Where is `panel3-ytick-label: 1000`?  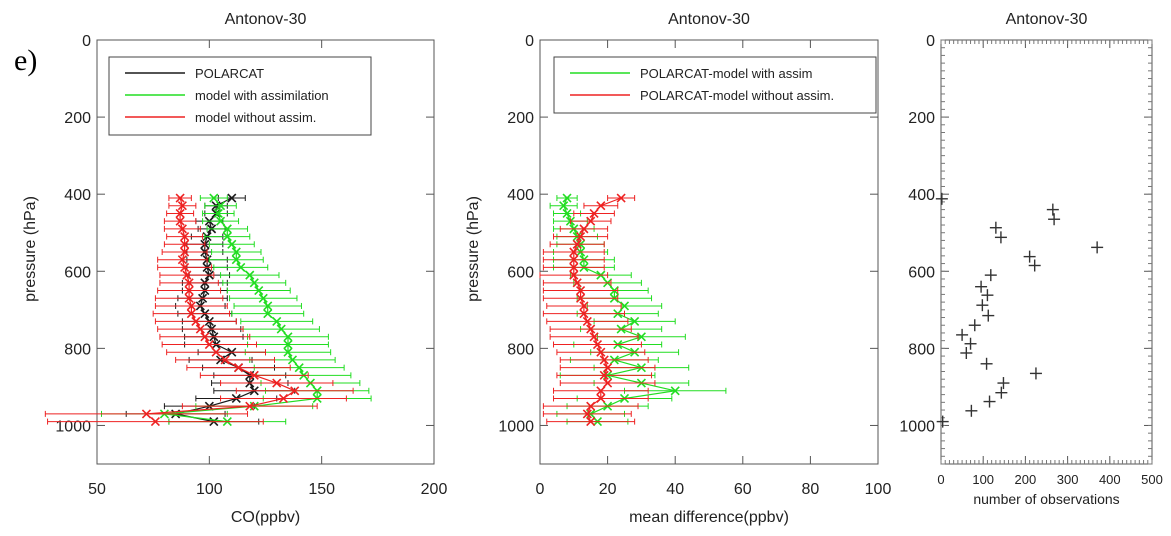 panel3-ytick-label: 1000 is located at coordinates (917, 426).